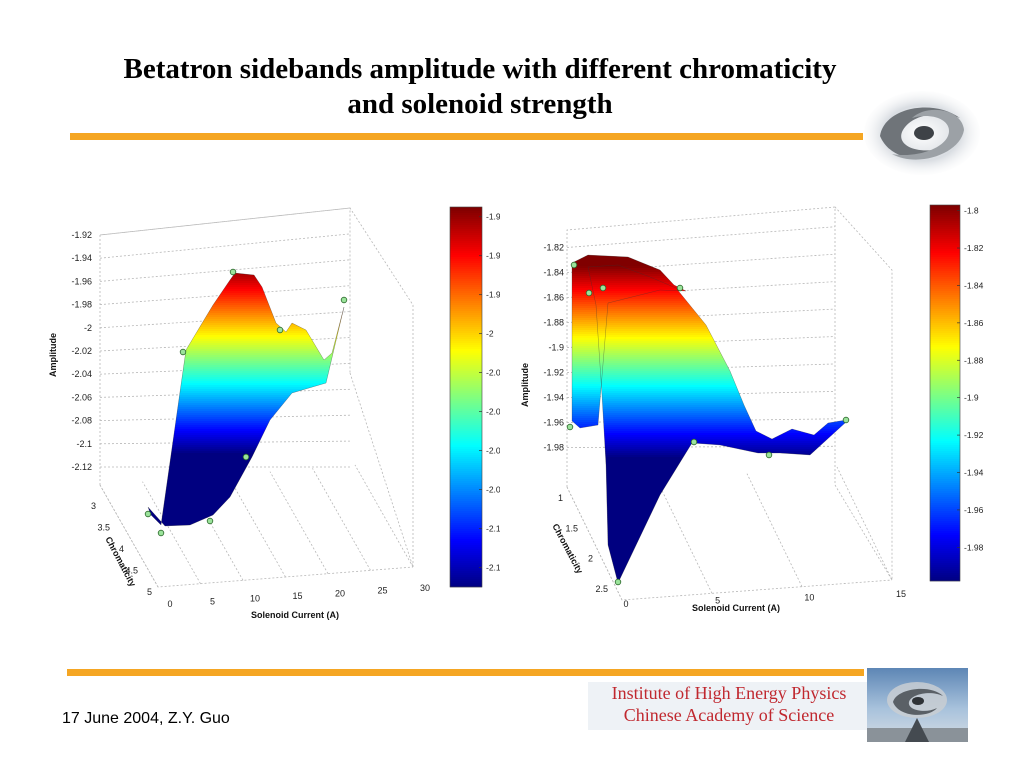 The width and height of the screenshot is (1024, 768). I want to click on left-colorbar-tick-label: -2.02, so click(493, 373).